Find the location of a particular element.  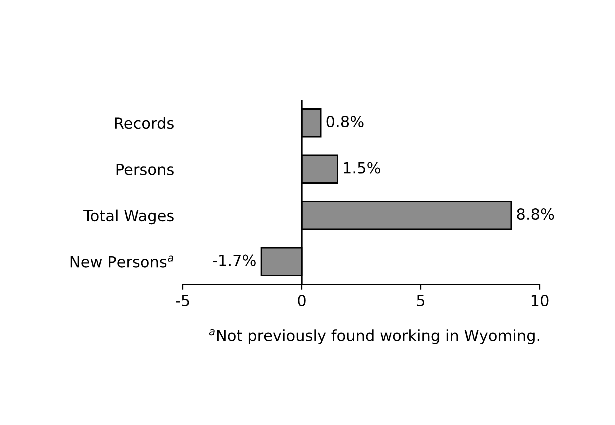

y-tick-label: Total Wages is located at coordinates (129, 217).